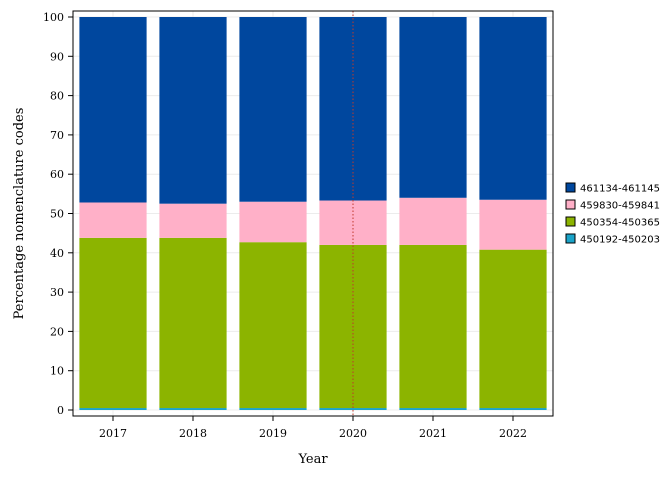  I want to click on y-tick-label: 10, so click(57, 371).